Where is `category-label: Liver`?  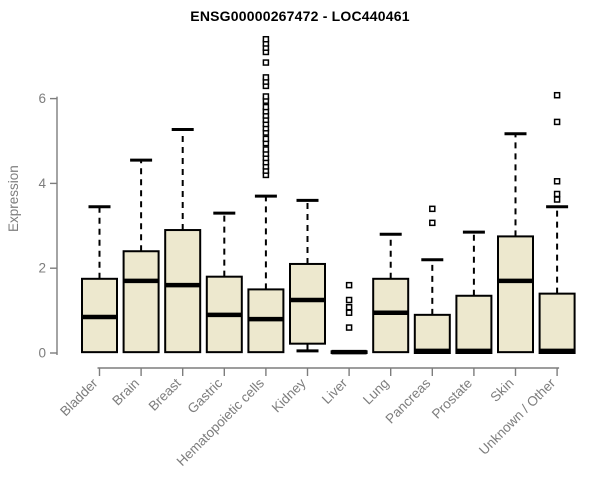
category-label: Liver is located at coordinates (335, 391).